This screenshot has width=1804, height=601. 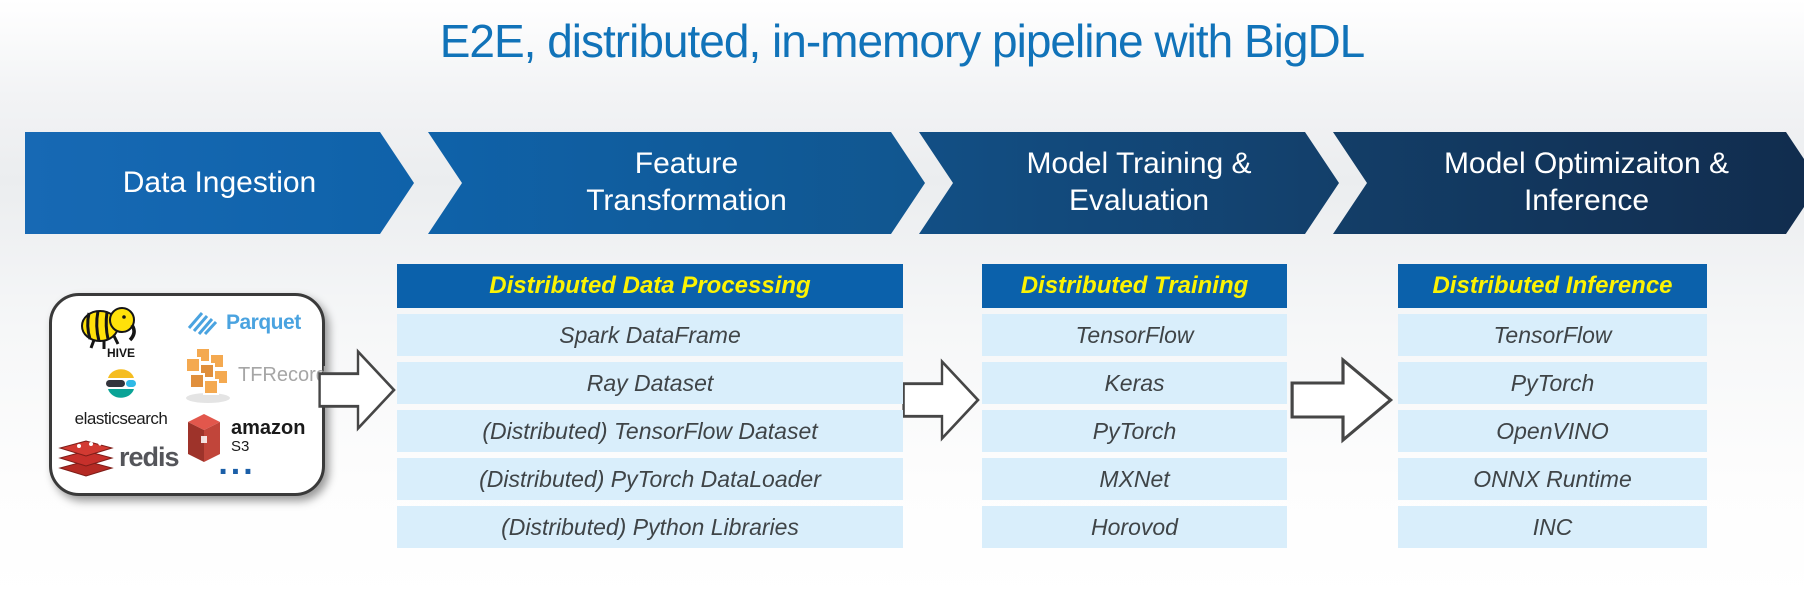 I want to click on tfrecord-cubes-icon, so click(x=207, y=375).